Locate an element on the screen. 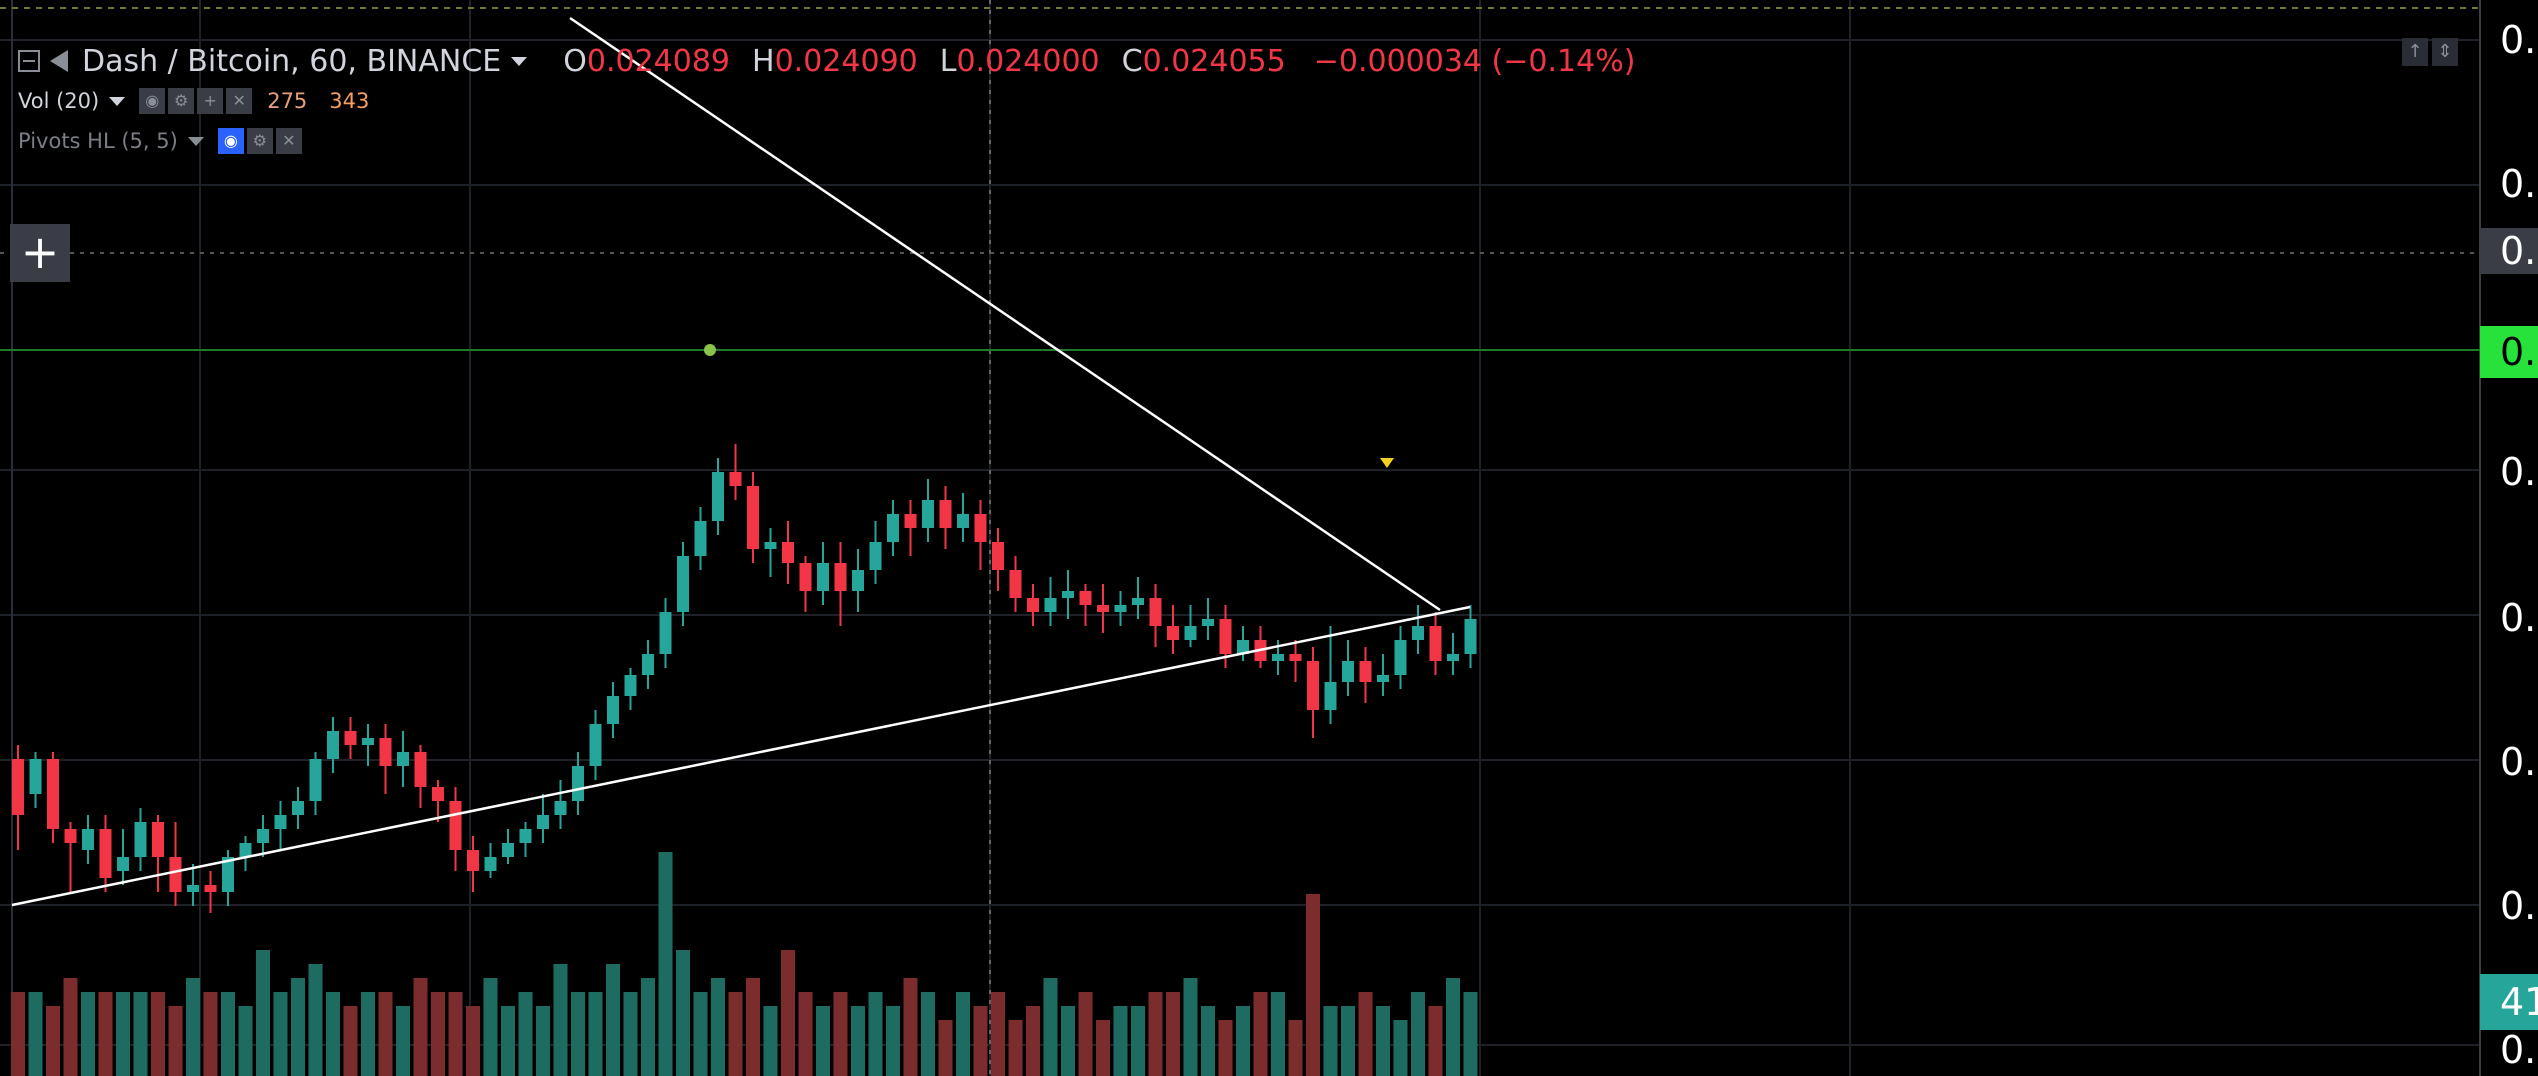  high-key: H is located at coordinates (763, 61).